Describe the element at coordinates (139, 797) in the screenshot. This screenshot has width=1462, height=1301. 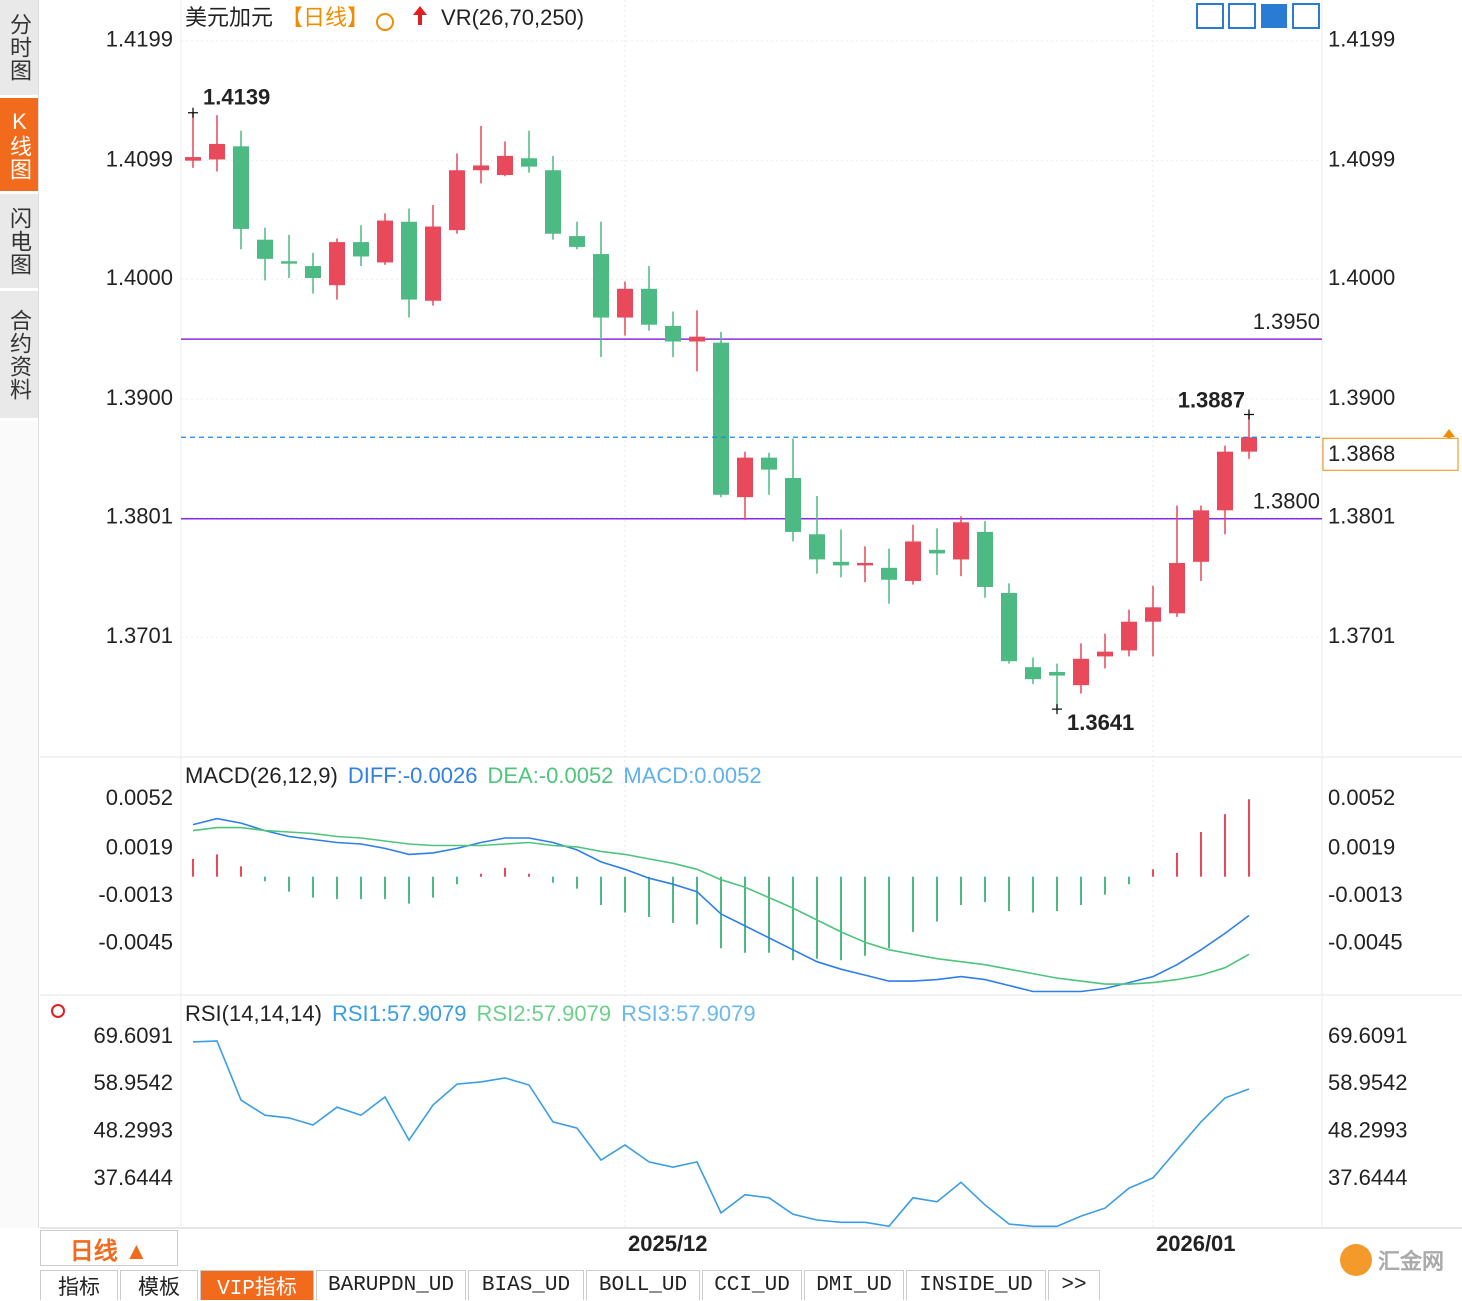
I see `y-tick-label: 0.0052` at that location.